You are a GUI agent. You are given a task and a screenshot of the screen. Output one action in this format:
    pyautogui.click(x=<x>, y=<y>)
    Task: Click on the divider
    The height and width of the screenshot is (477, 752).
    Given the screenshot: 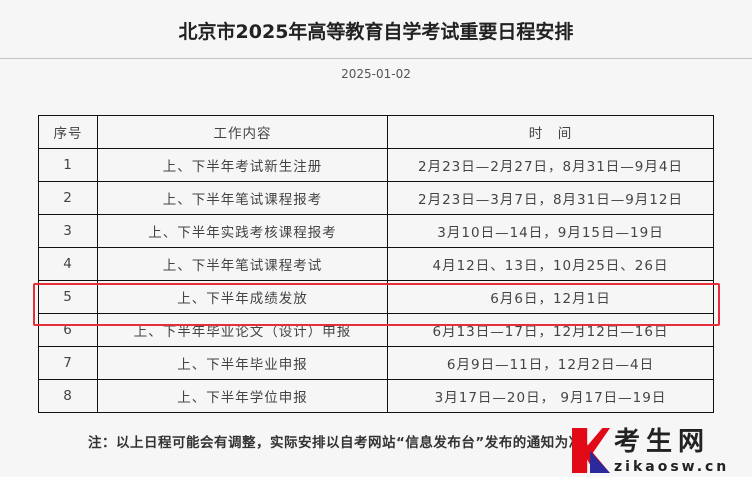 What is the action you would take?
    pyautogui.click(x=376, y=58)
    